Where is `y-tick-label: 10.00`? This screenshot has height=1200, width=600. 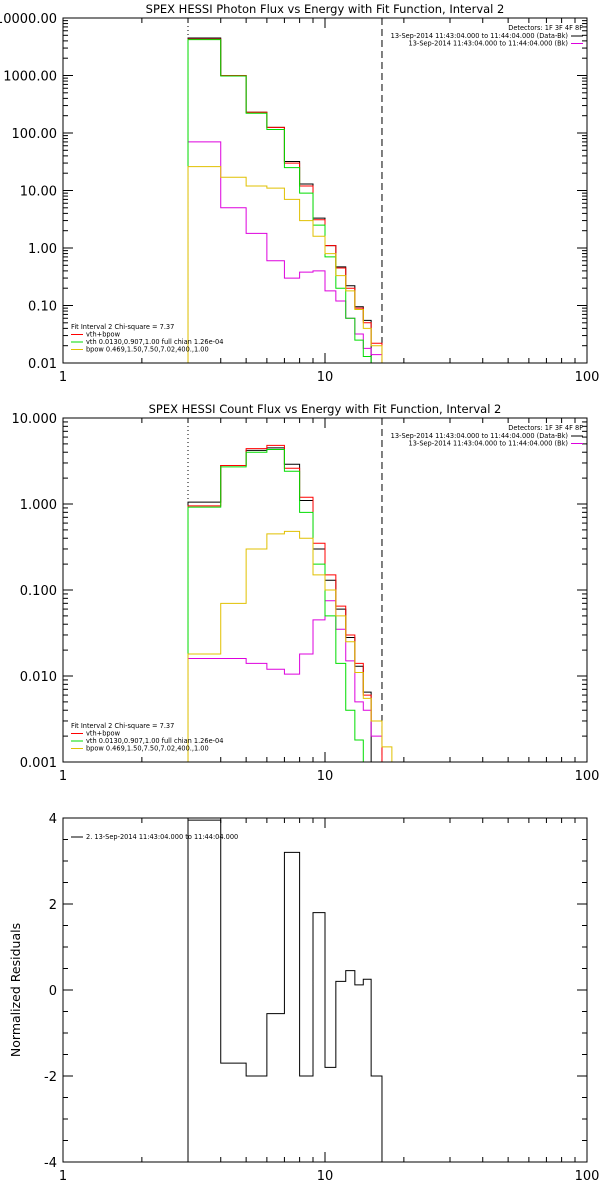
y-tick-label: 10.00 is located at coordinates (38, 192).